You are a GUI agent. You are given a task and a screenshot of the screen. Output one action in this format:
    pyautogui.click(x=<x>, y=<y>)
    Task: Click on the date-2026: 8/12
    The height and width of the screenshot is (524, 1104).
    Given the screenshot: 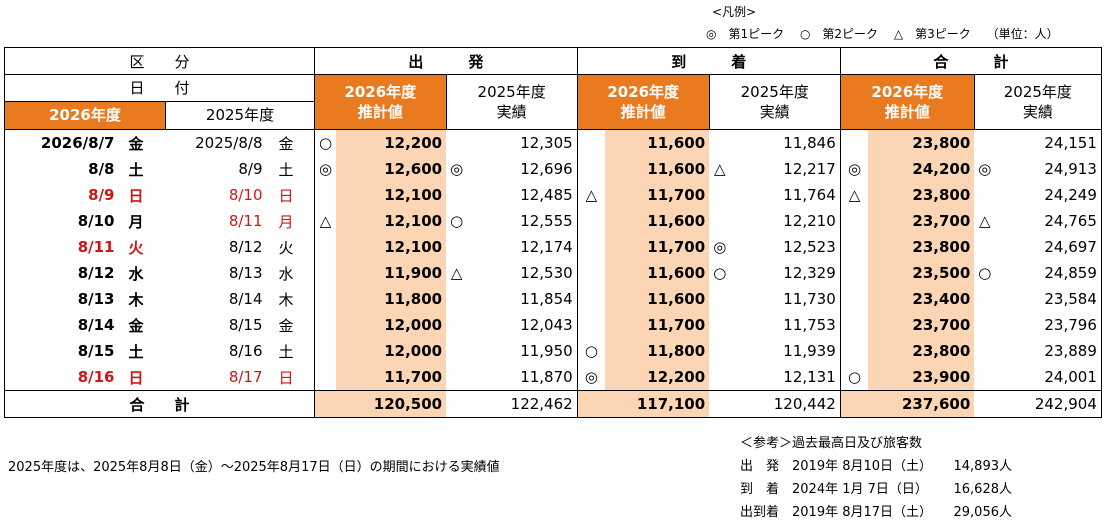 What is the action you would take?
    pyautogui.click(x=64, y=273)
    